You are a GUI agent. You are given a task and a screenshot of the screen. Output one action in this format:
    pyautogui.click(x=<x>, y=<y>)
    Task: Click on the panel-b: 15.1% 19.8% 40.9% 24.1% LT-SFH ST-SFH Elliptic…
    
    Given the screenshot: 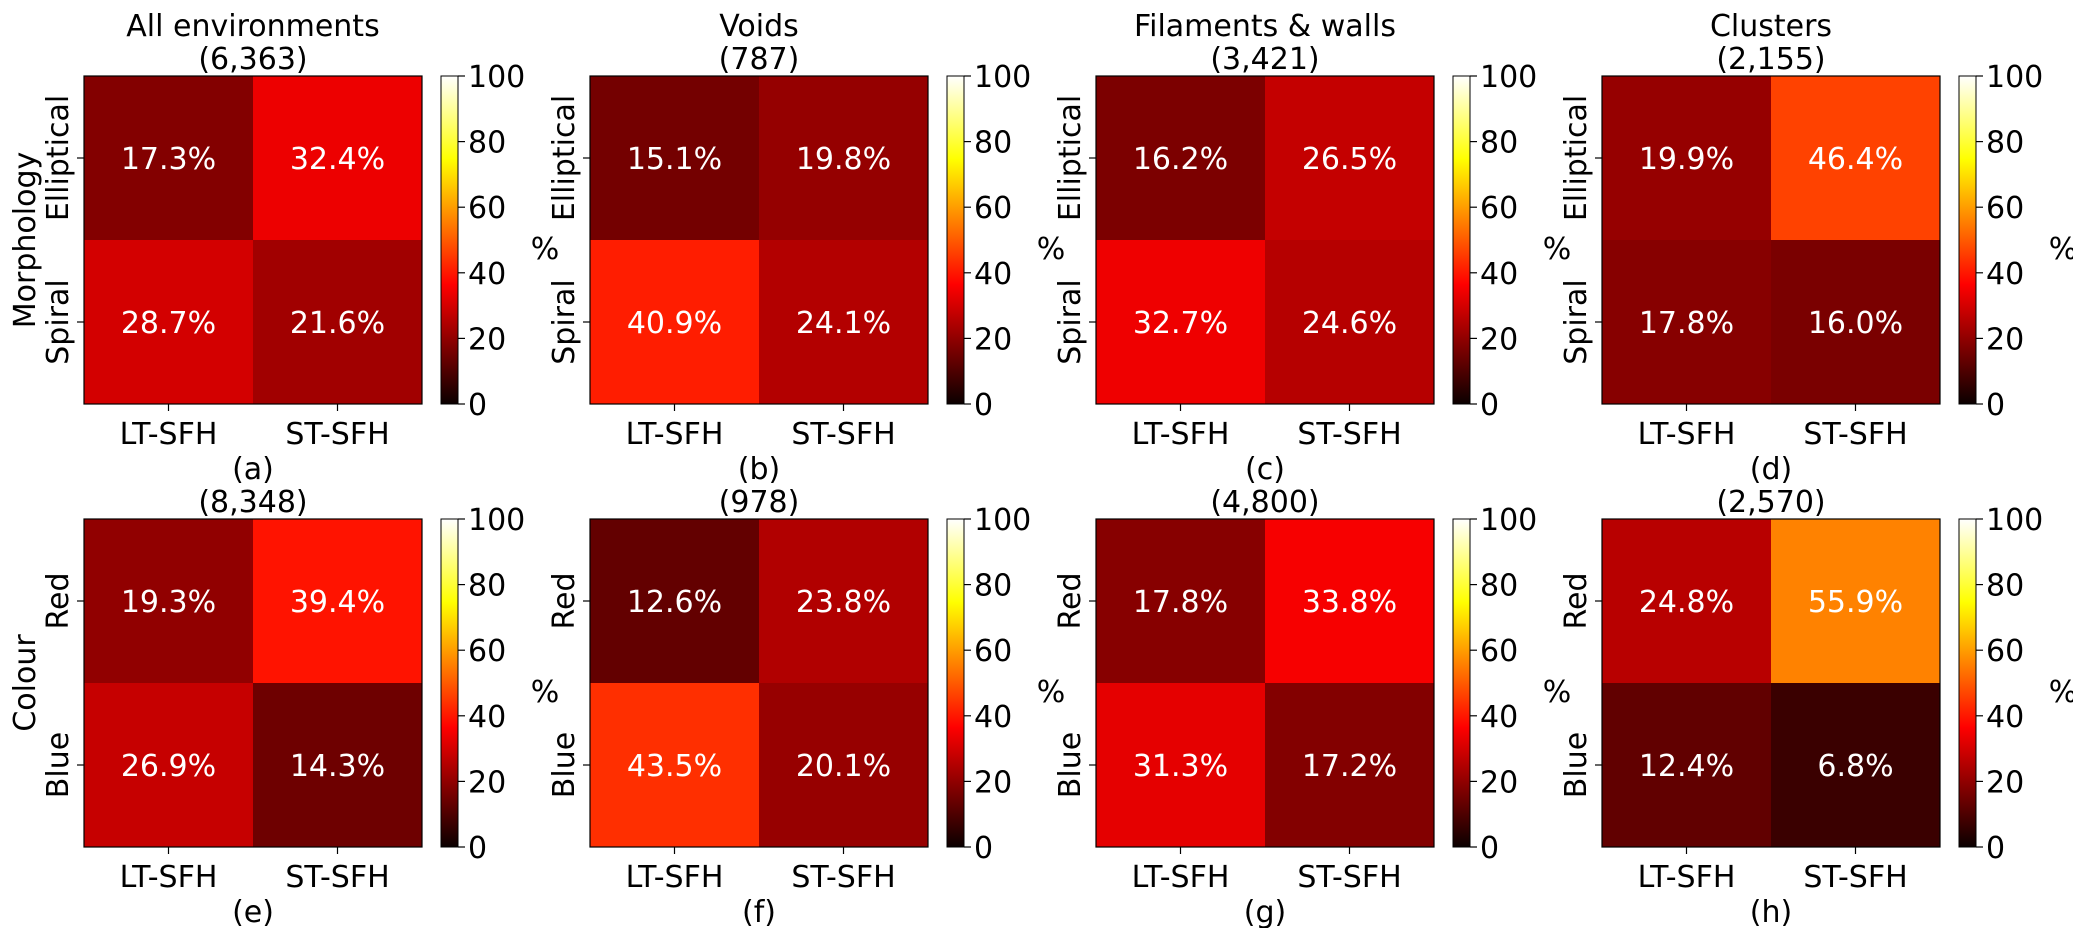 What is the action you would take?
    pyautogui.click(x=806, y=248)
    